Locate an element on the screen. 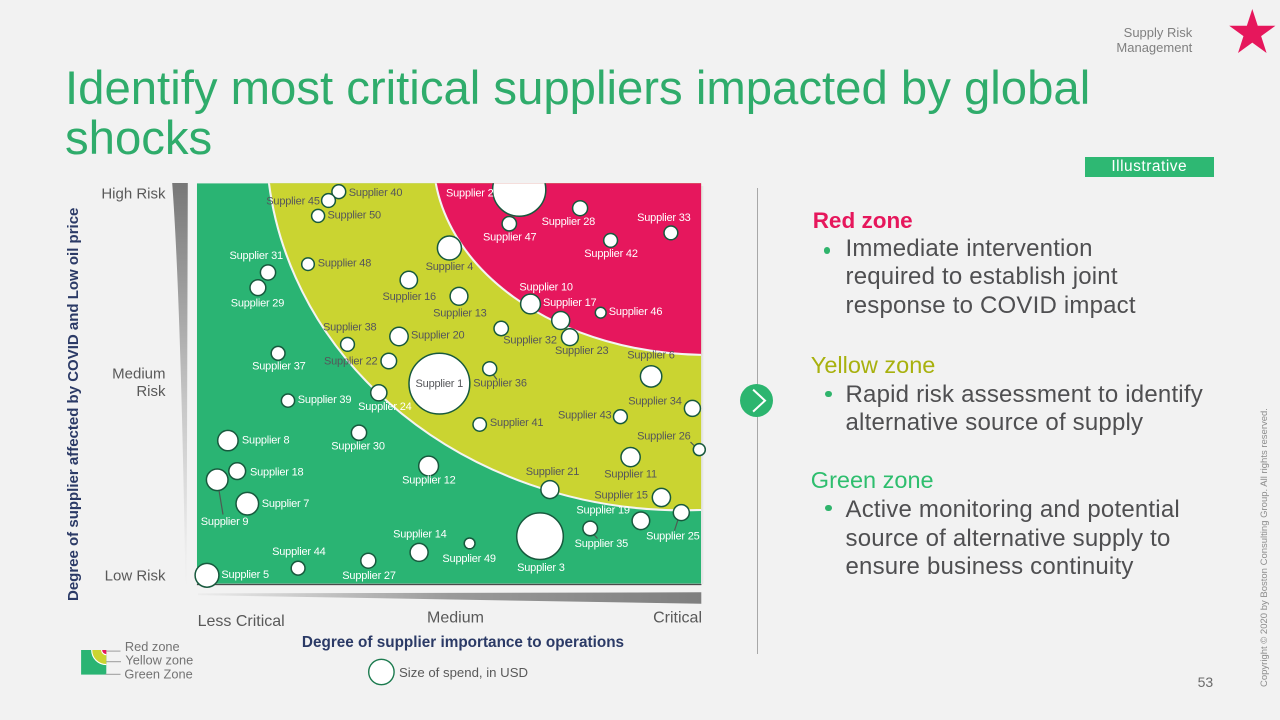 Image resolution: width=1280 pixels, height=720 pixels. svg-text: Supplier 18 is located at coordinates (277, 473).